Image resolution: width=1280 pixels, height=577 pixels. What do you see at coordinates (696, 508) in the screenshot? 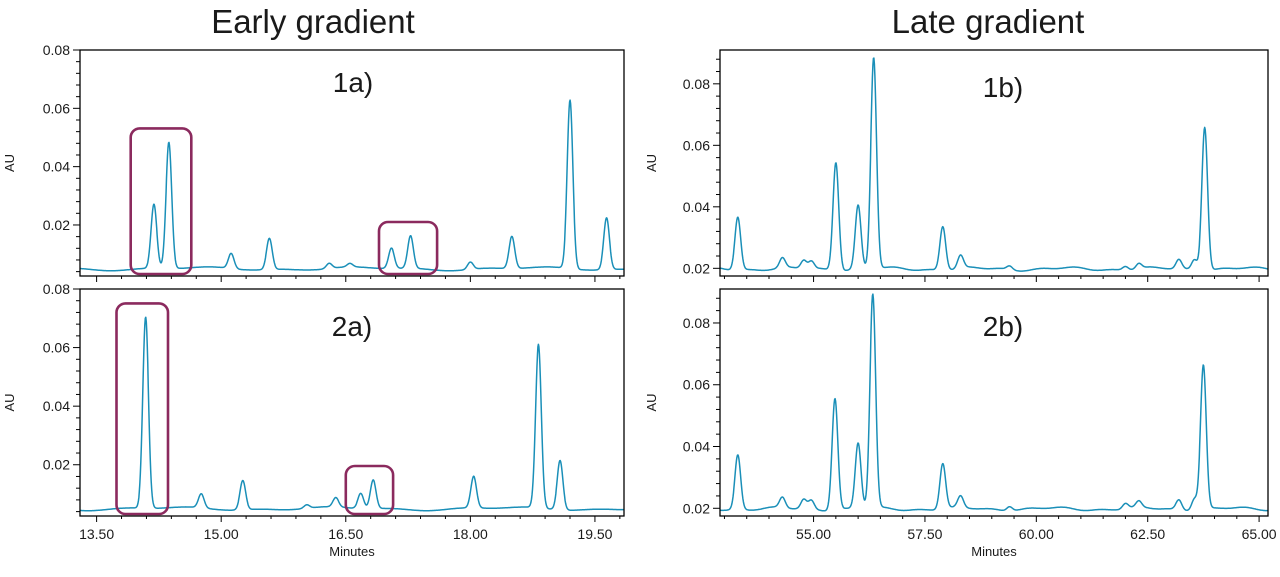
I see `y-tick-label-2b-0: 0.02` at bounding box center [696, 508].